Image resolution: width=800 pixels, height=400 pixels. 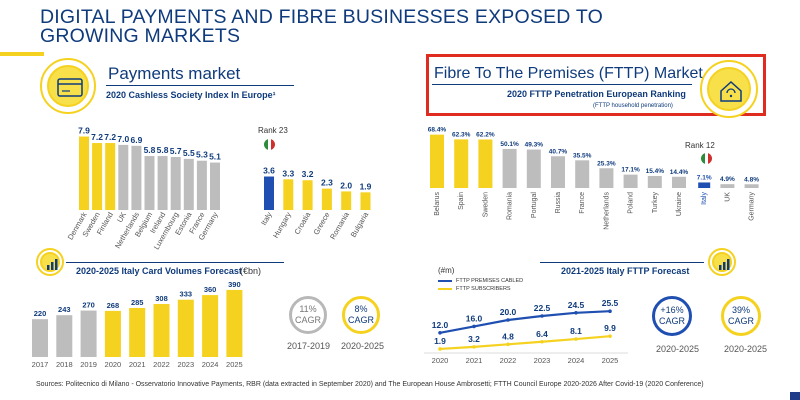 What do you see at coordinates (542, 316) in the screenshot?
I see `point-fttp-premises-cabled-2023` at bounding box center [542, 316].